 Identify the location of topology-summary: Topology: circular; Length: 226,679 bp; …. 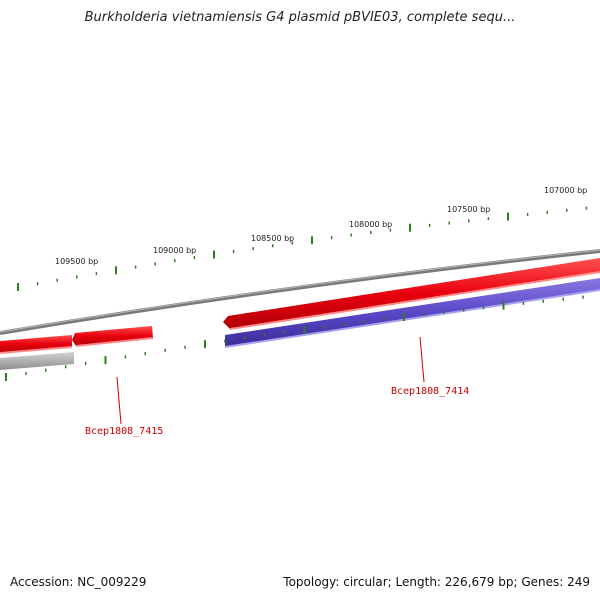
(436, 582).